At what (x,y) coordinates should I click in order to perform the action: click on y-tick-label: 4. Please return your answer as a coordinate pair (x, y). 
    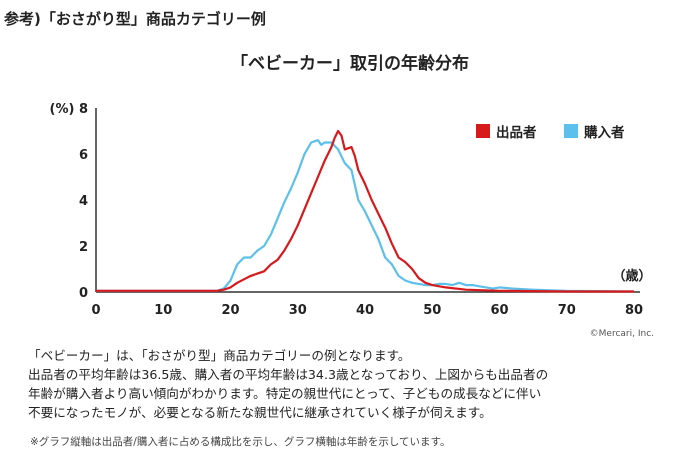
    Looking at the image, I should click on (83, 201).